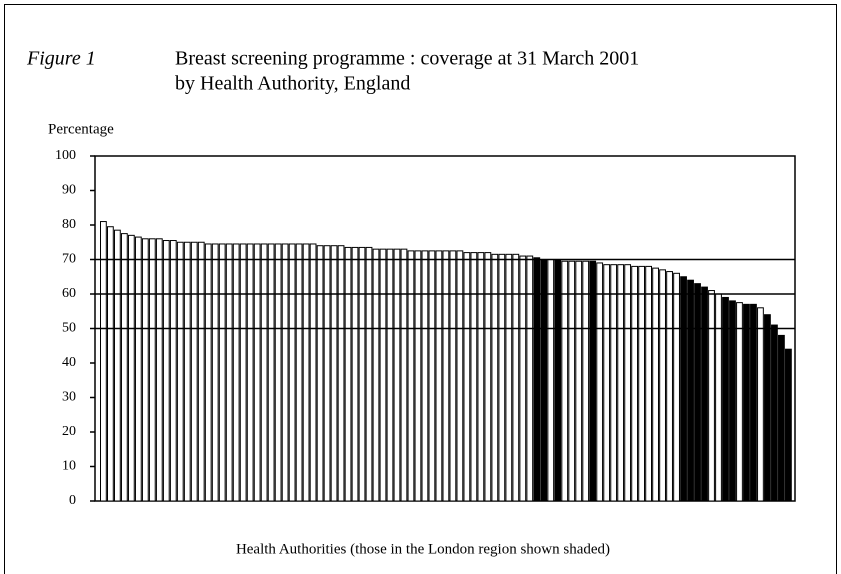 This screenshot has width=841, height=574. Describe the element at coordinates (72, 500) in the screenshot. I see `y-tick-label: 0` at that location.